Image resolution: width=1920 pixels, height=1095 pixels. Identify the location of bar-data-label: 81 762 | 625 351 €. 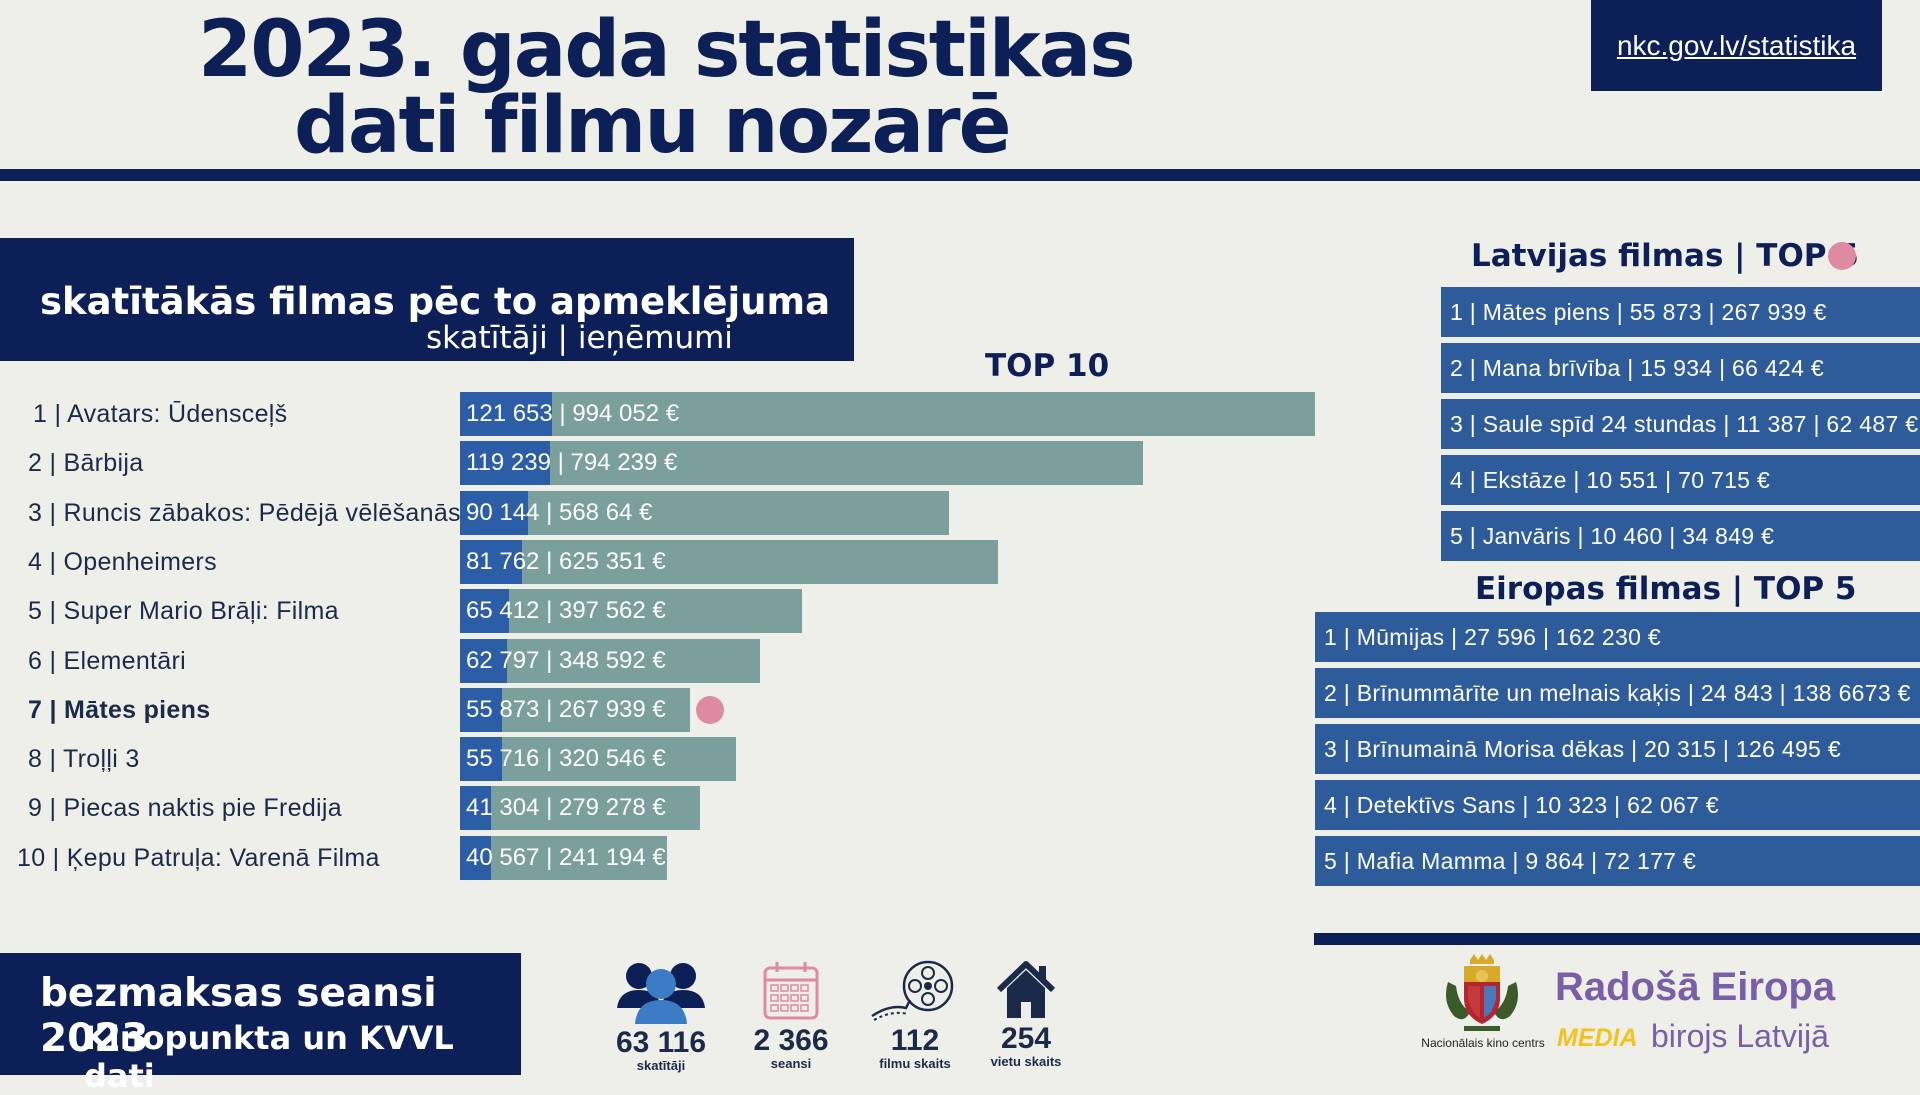
(566, 561).